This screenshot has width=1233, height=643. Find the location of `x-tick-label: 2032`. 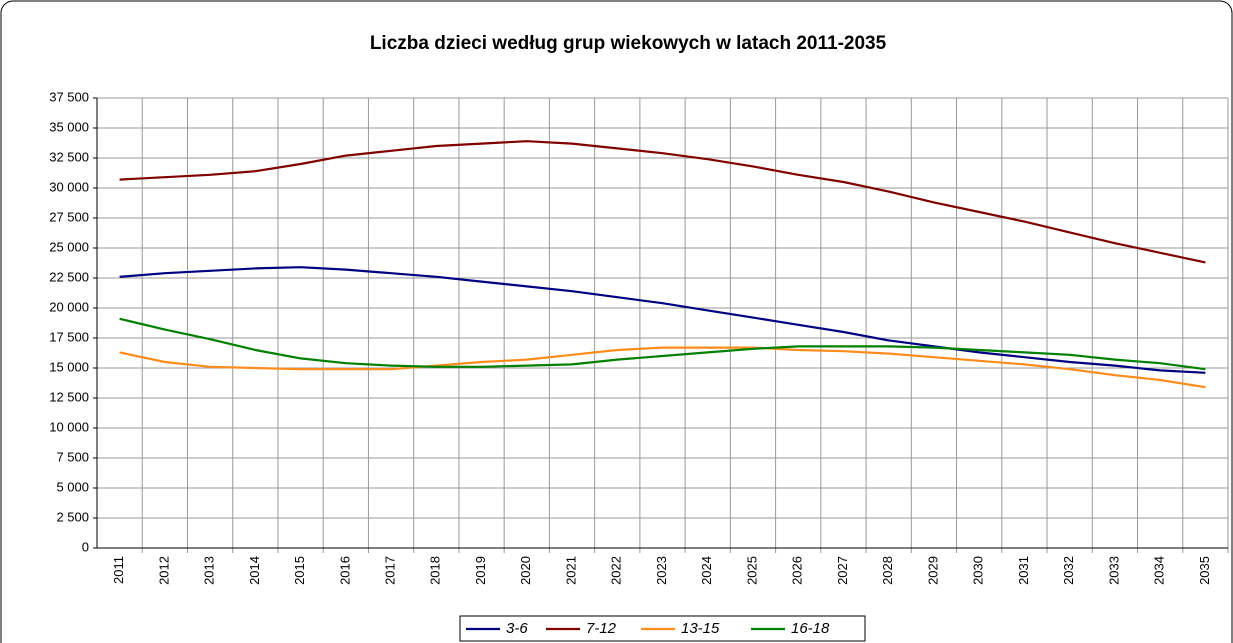

x-tick-label: 2032 is located at coordinates (1068, 570).